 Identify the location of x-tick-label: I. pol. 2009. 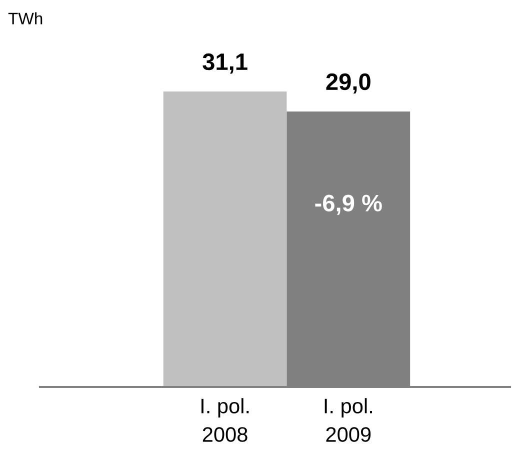
(348, 420).